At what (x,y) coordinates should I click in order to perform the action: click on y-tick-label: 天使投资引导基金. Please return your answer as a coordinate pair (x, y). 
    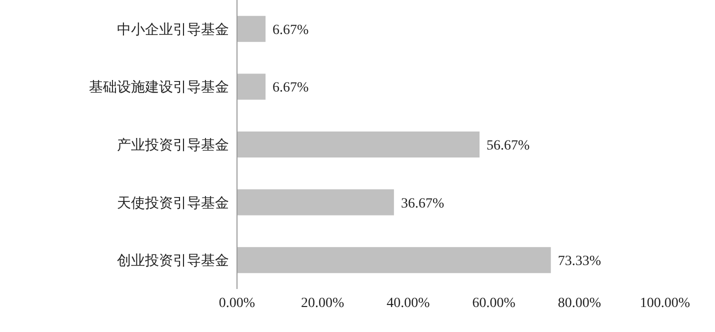
    Looking at the image, I should click on (173, 203).